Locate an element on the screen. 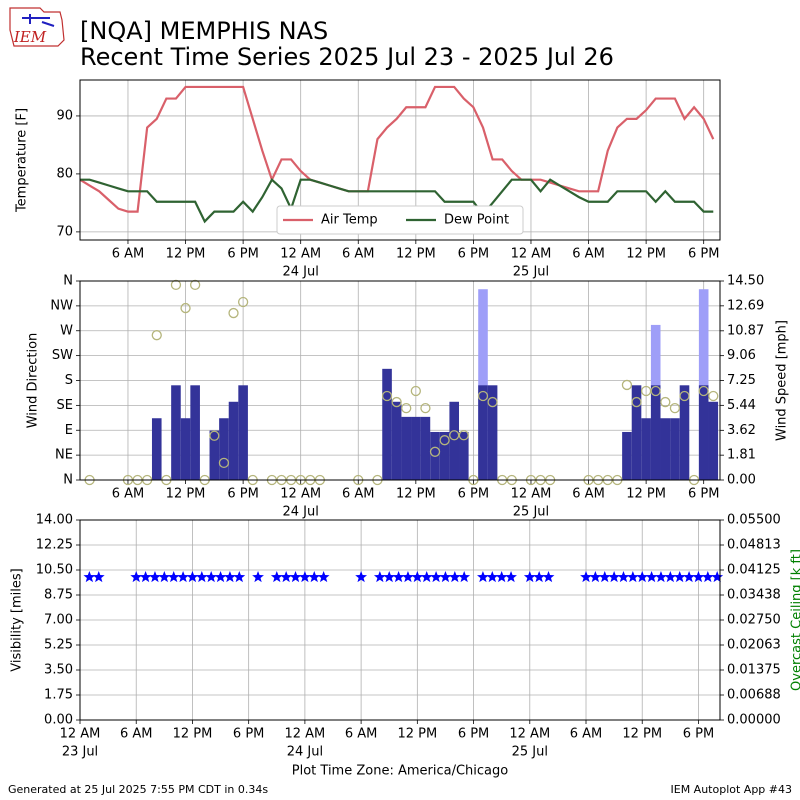 Image resolution: width=800 pixels, height=800 pixels. y-tick-label: N is located at coordinates (68, 480).